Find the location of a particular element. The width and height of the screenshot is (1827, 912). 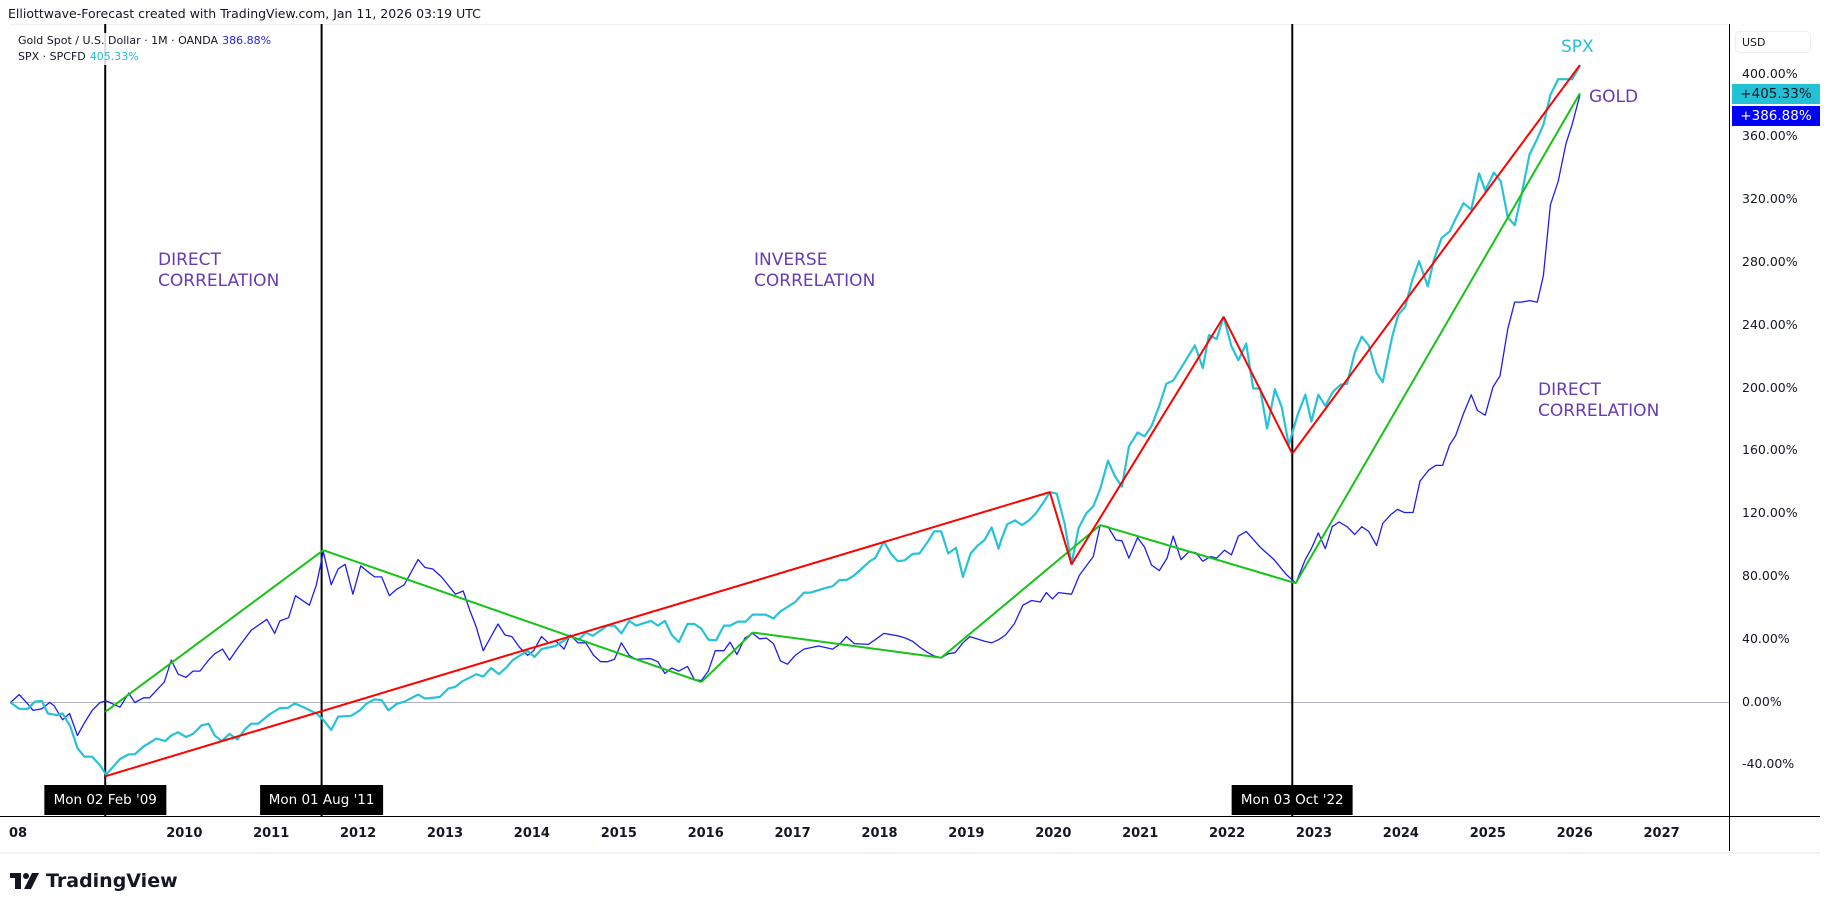

spx-price-tag: +405.33% is located at coordinates (1776, 94).